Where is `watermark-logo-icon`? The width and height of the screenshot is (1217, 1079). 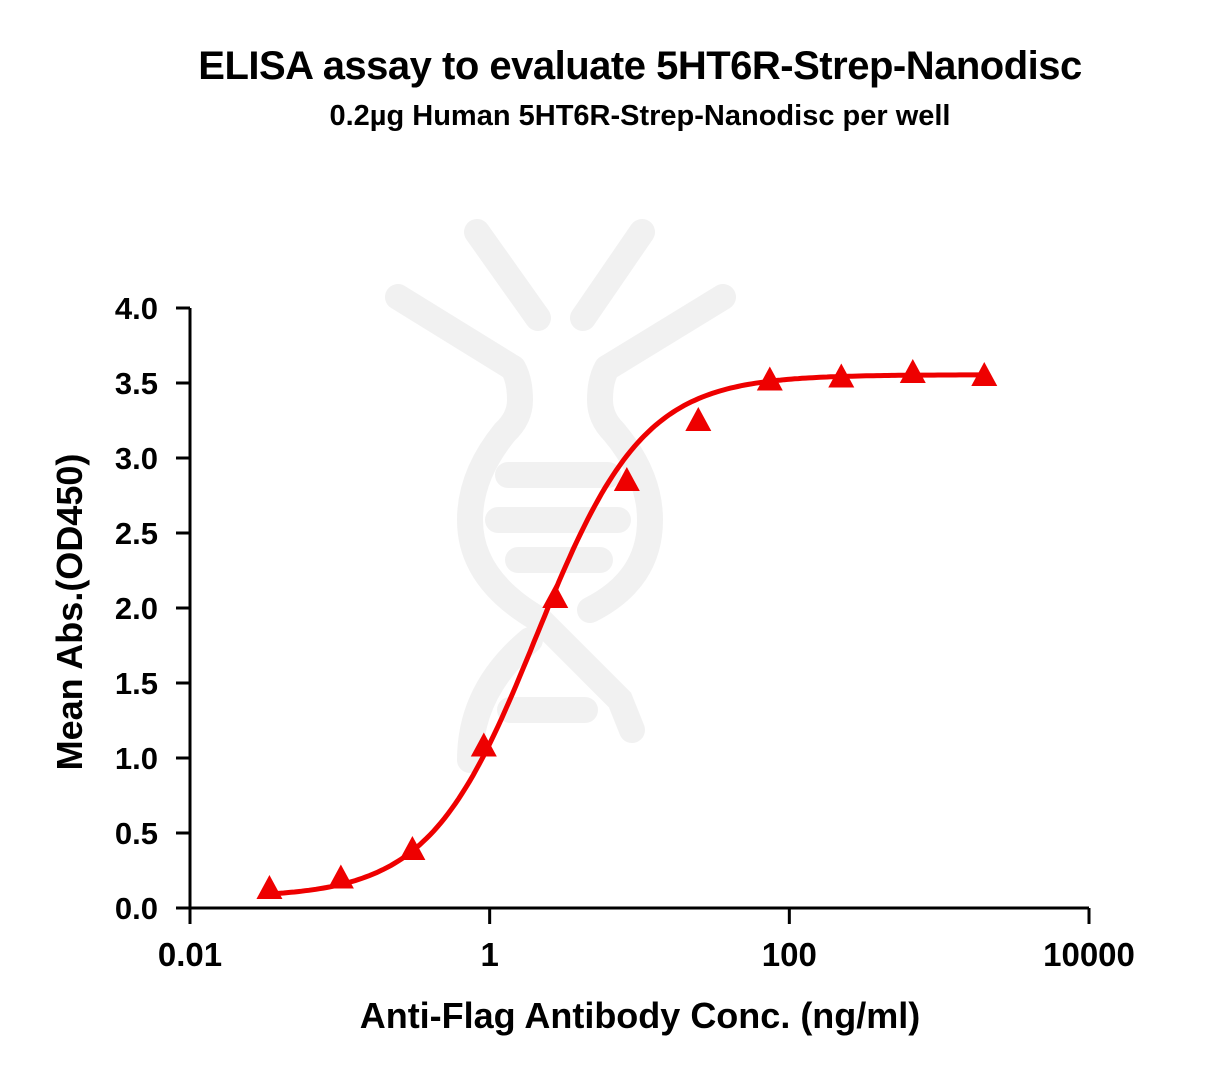
watermark-logo-icon is located at coordinates (560, 496).